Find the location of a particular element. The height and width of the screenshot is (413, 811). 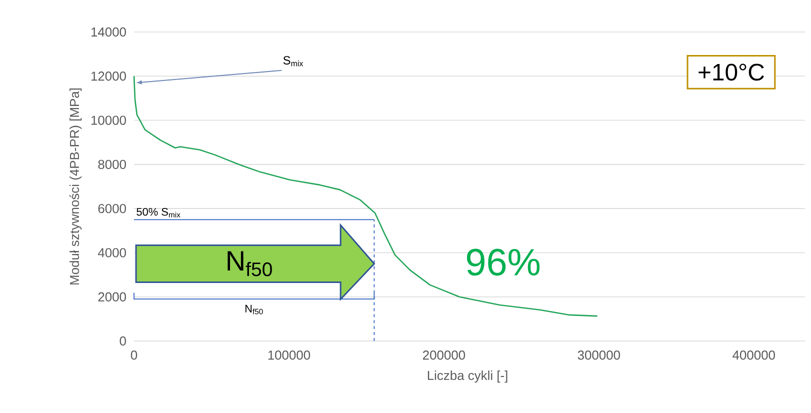

y-tick-label: 14000 is located at coordinates (108, 32).